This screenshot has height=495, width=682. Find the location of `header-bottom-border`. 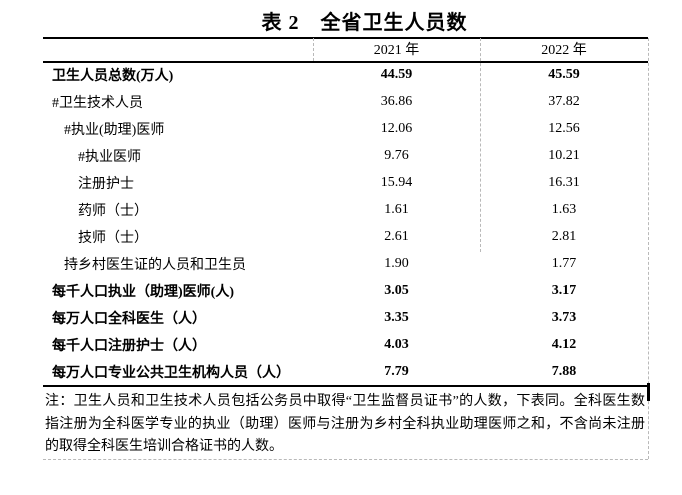

header-bottom-border is located at coordinates (345, 62).